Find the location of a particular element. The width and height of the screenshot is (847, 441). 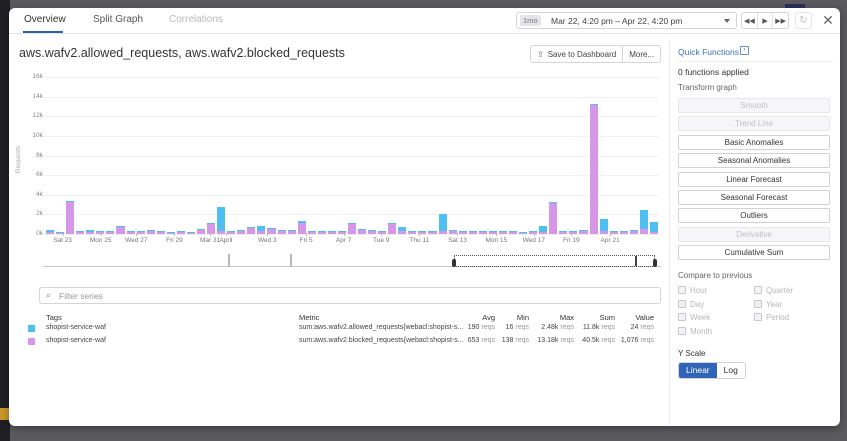

col-metric: Metric is located at coordinates (309, 317).